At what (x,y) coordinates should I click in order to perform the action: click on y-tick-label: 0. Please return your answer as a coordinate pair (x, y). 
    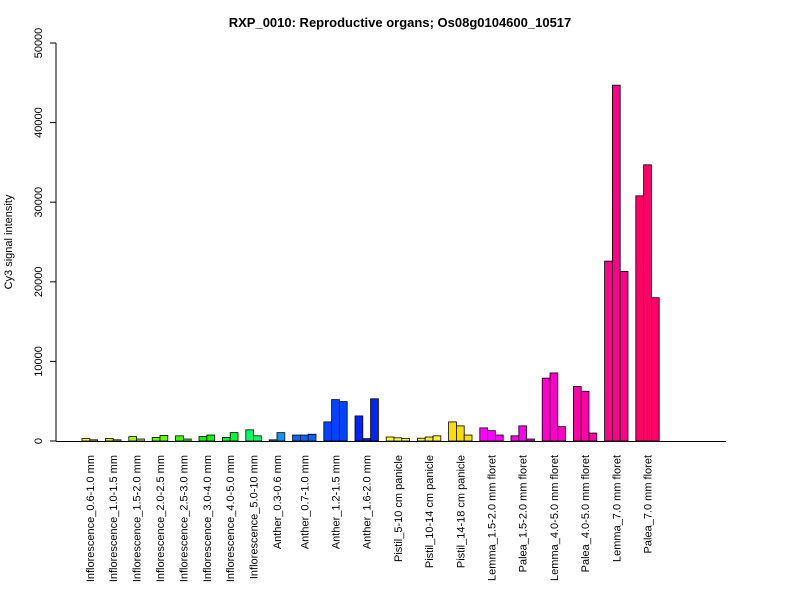
    Looking at the image, I should click on (39, 441).